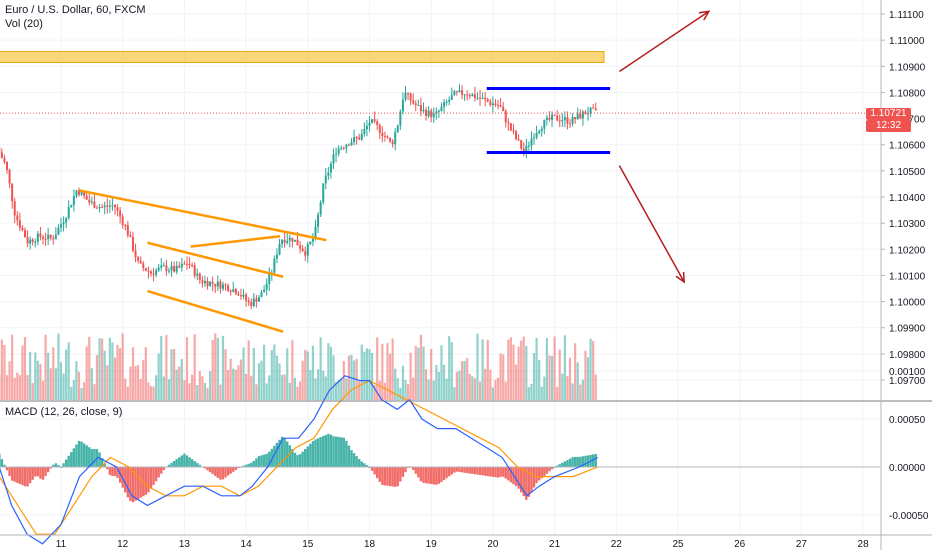  What do you see at coordinates (907, 468) in the screenshot?
I see `macd-tick-label: 0.00000` at bounding box center [907, 468].